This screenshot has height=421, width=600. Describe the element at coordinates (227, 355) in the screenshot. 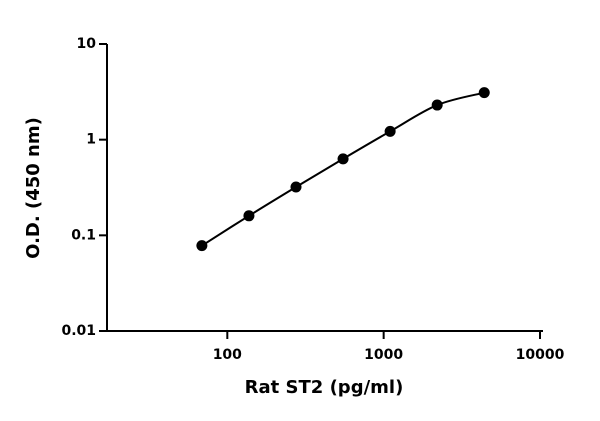

I see `x-tick-label: 100` at that location.